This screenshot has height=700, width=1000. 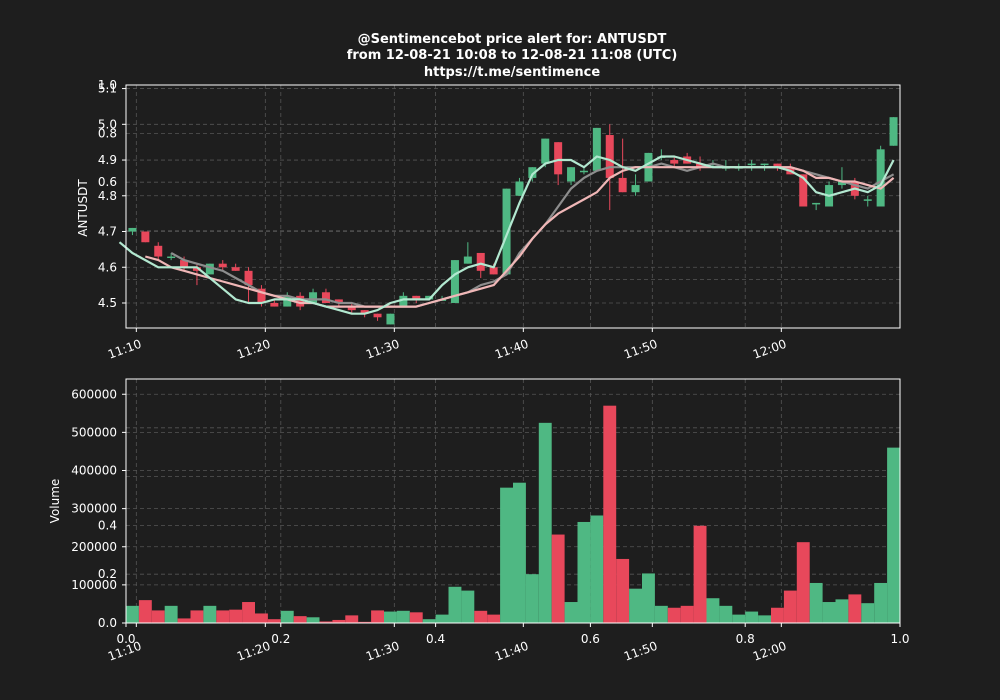 What do you see at coordinates (107, 89) in the screenshot?
I see `price-ytick-label: 5.1` at bounding box center [107, 89].